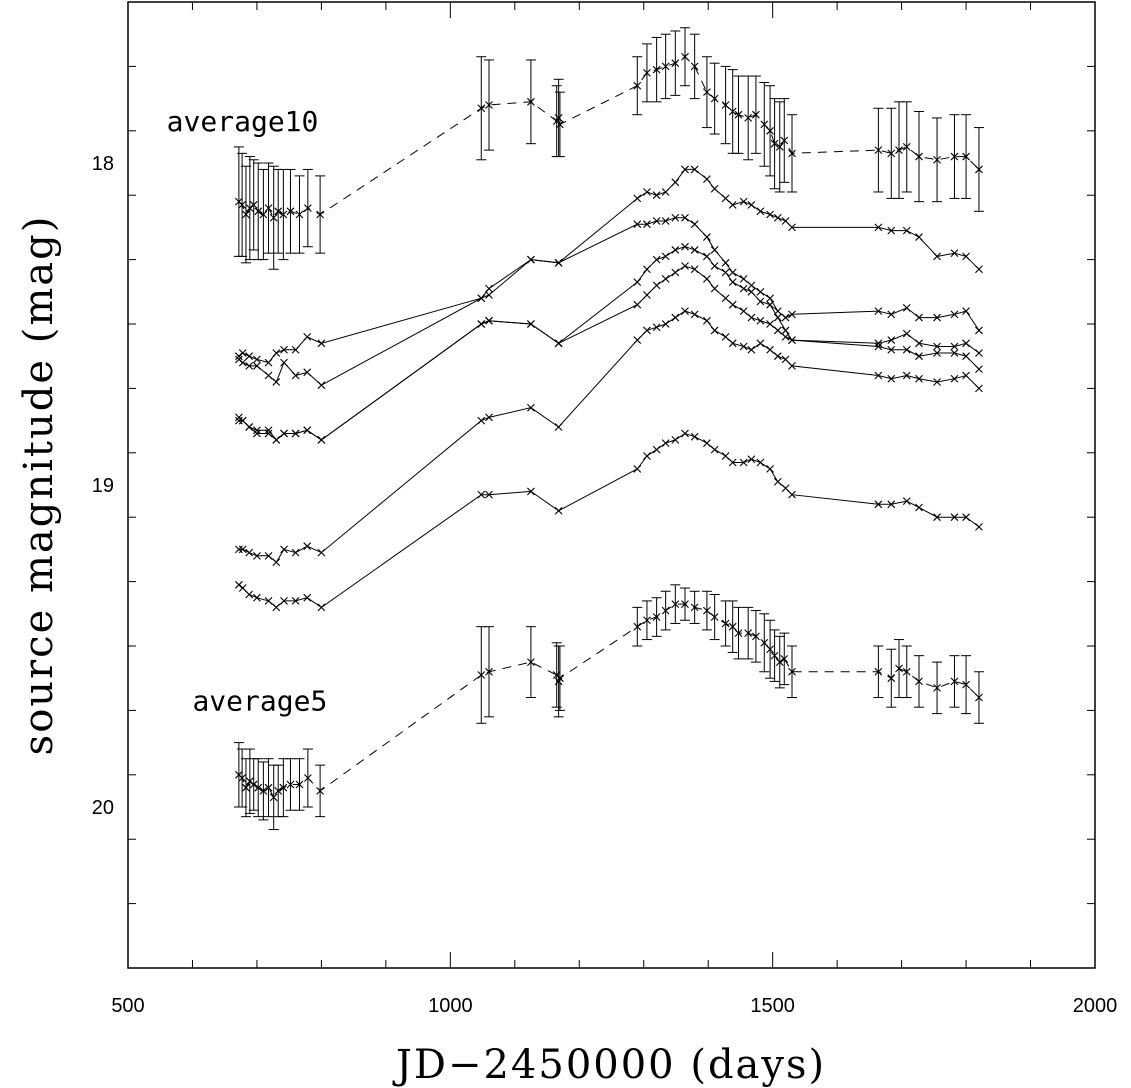 Image resolution: width=1131 pixels, height=1088 pixels. Describe the element at coordinates (609, 137) in the screenshot. I see `series-line` at that location.